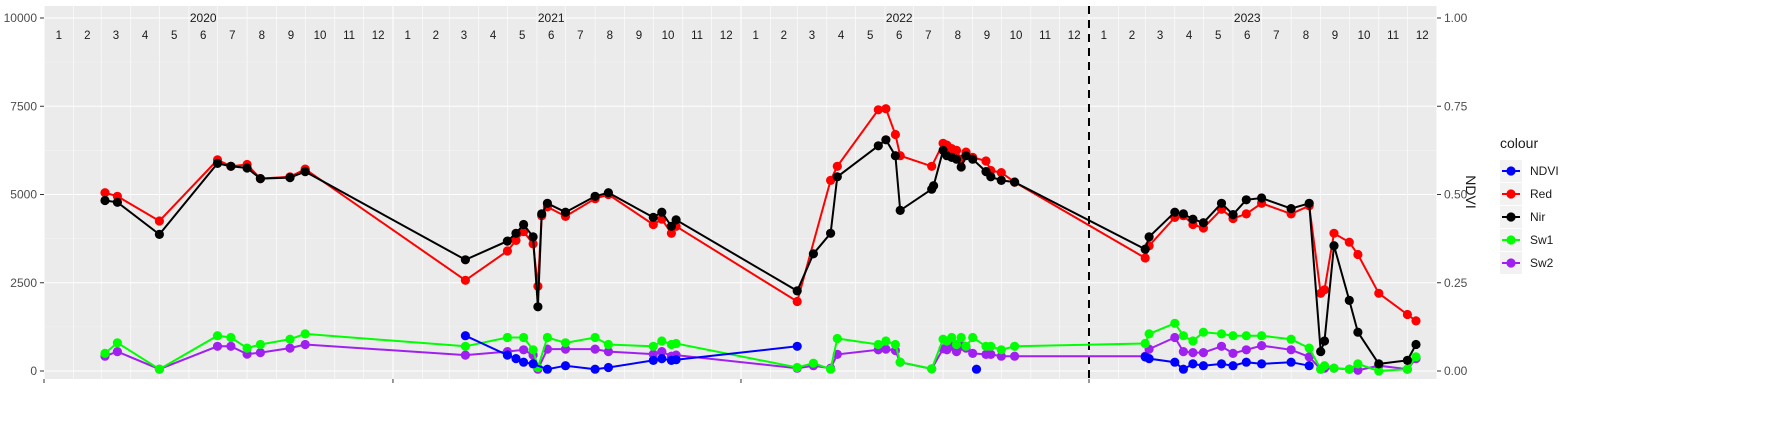 This screenshot has height=442, width=1773. I want to click on month-label: 8, so click(958, 36).